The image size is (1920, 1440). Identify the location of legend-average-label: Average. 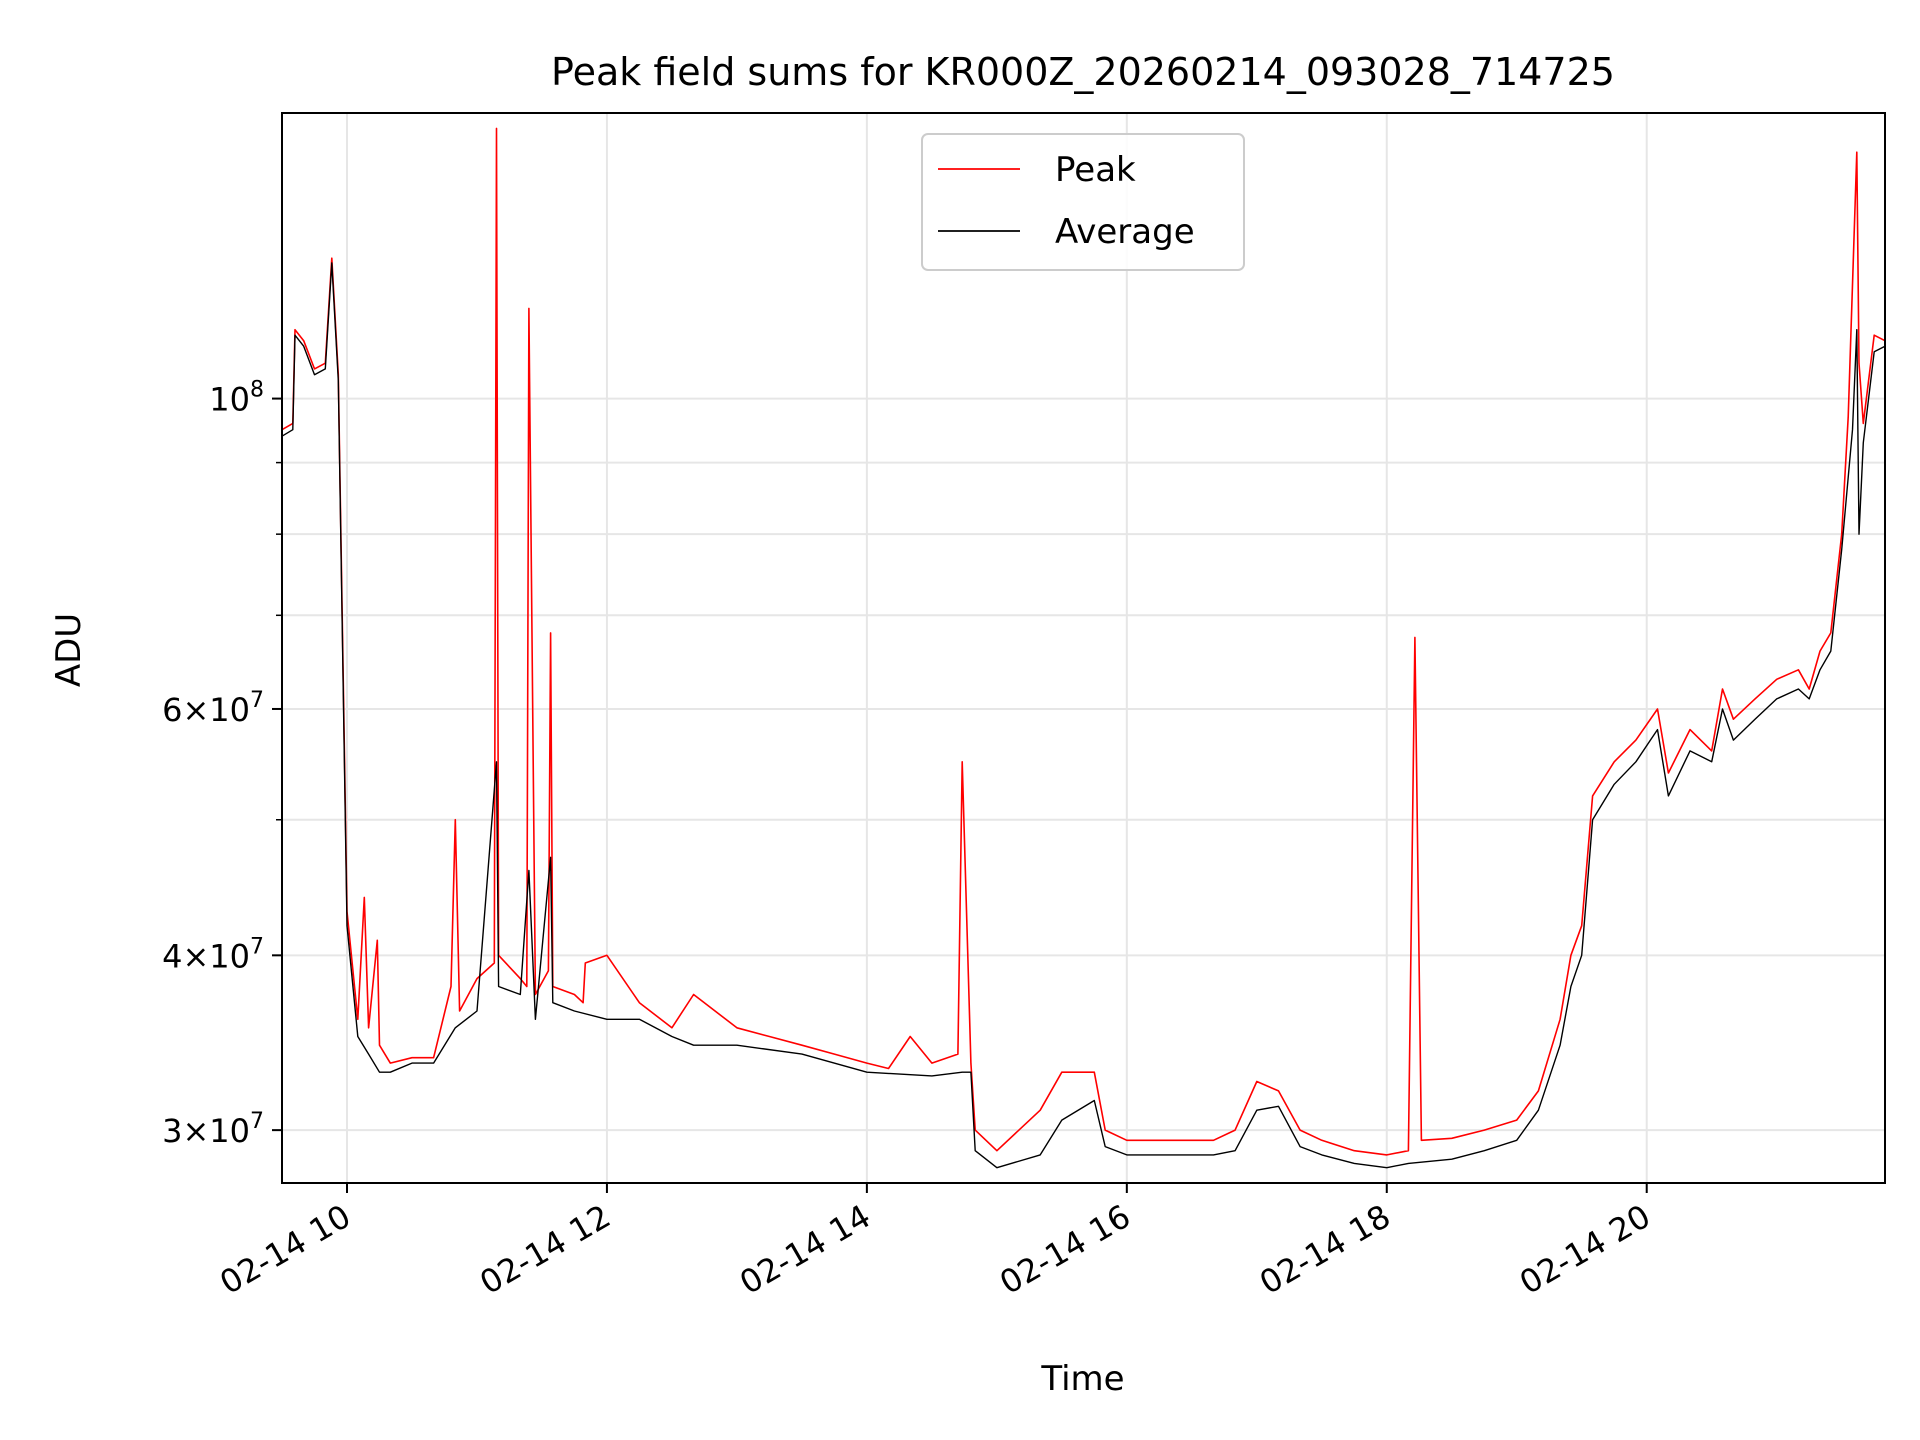
(1125, 232).